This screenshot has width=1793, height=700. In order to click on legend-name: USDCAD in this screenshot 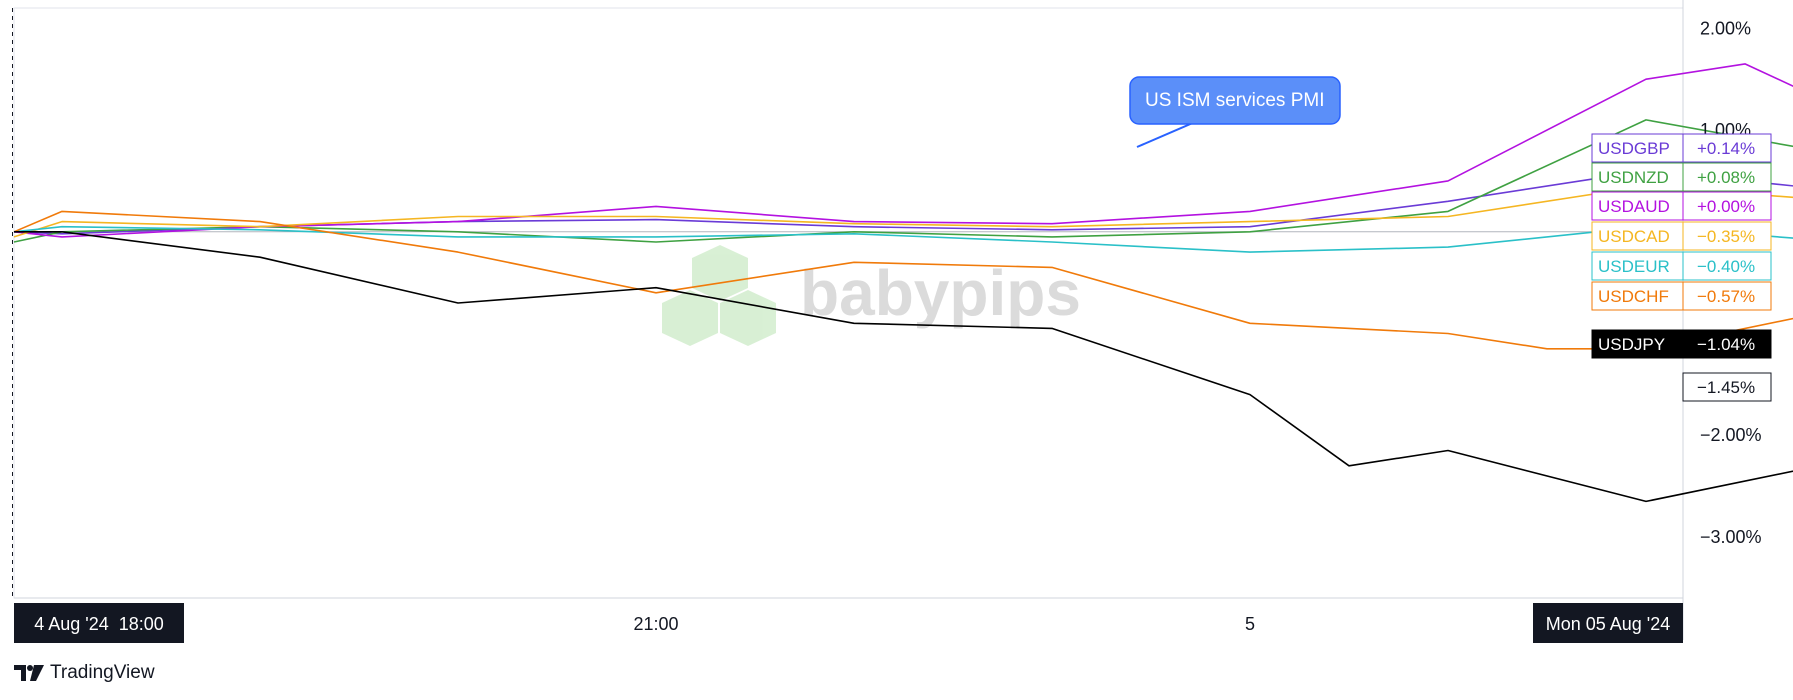, I will do `click(1634, 236)`.